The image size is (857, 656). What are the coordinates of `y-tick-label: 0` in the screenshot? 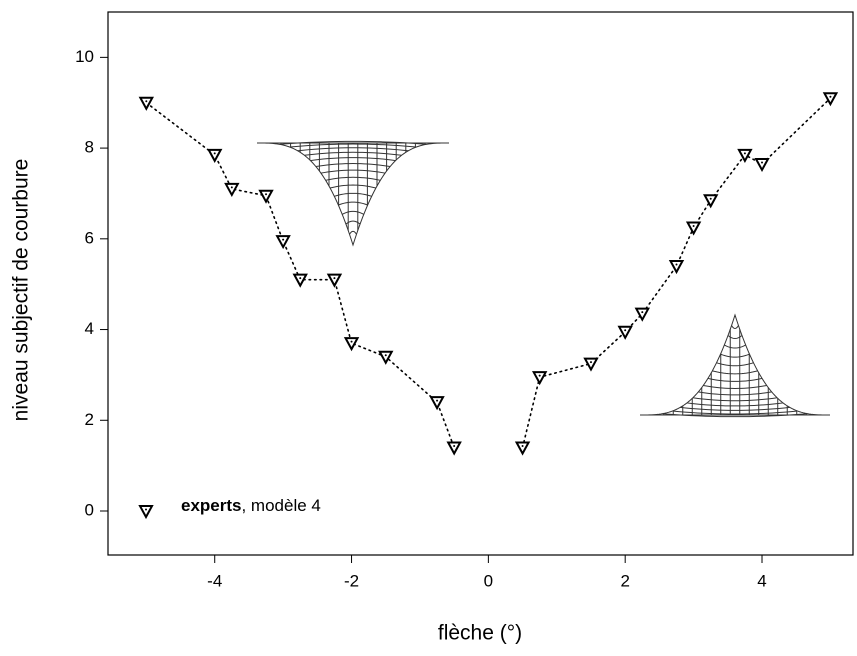 It's located at (89, 509).